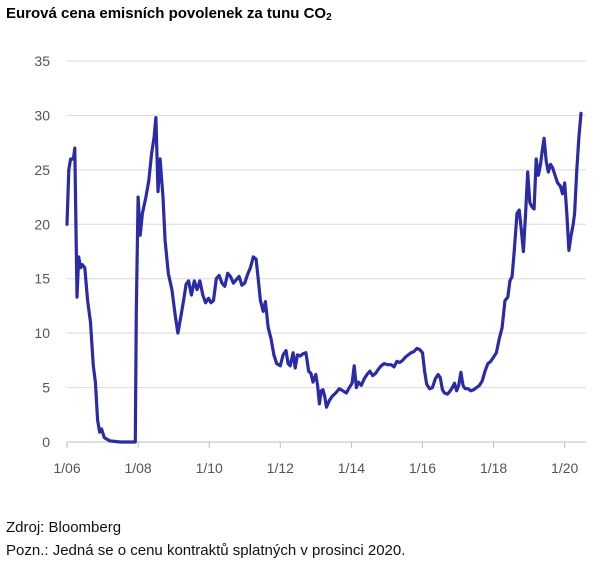  I want to click on x-tick-label: 1/10, so click(209, 468).